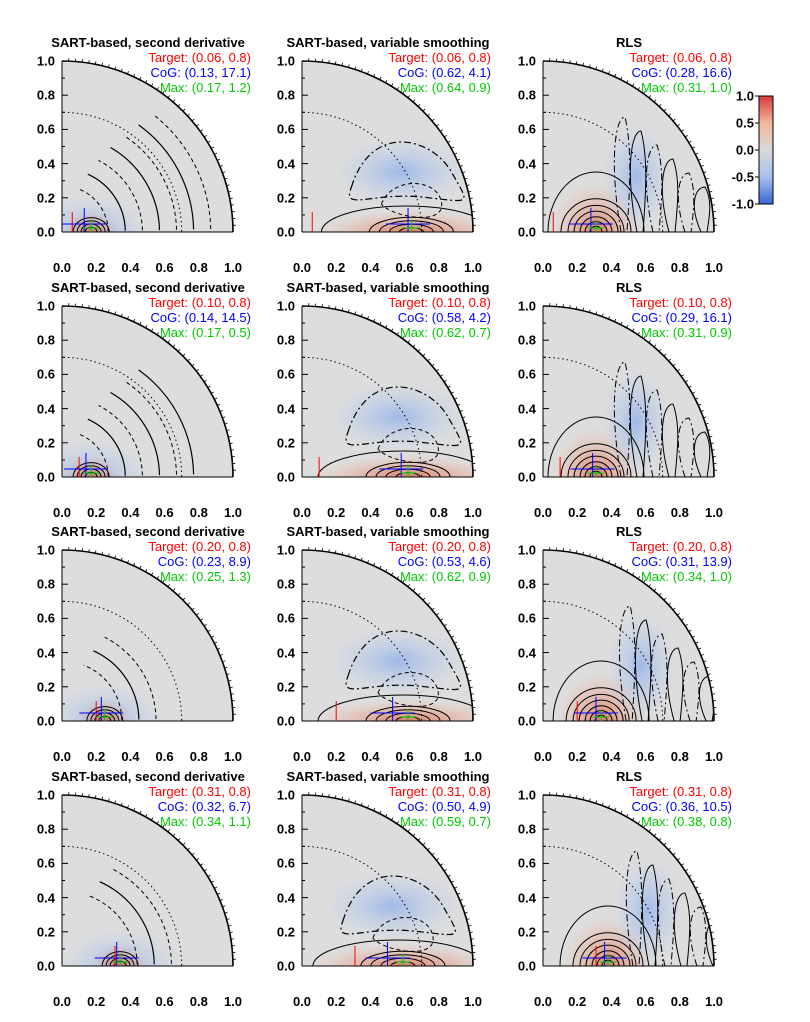 This screenshot has height=1022, width=810. Describe the element at coordinates (45, 687) in the screenshot. I see `y-tick-label: 0.2` at that location.